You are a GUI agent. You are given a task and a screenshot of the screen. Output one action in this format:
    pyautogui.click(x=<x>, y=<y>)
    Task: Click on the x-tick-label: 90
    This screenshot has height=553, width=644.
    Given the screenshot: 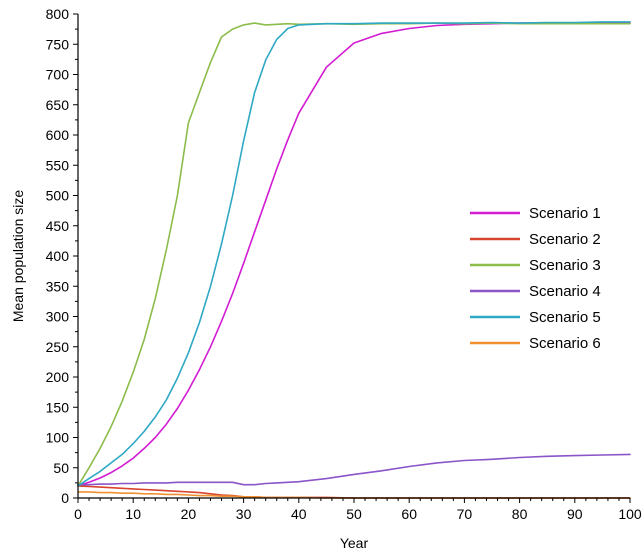 What is the action you would take?
    pyautogui.click(x=575, y=514)
    